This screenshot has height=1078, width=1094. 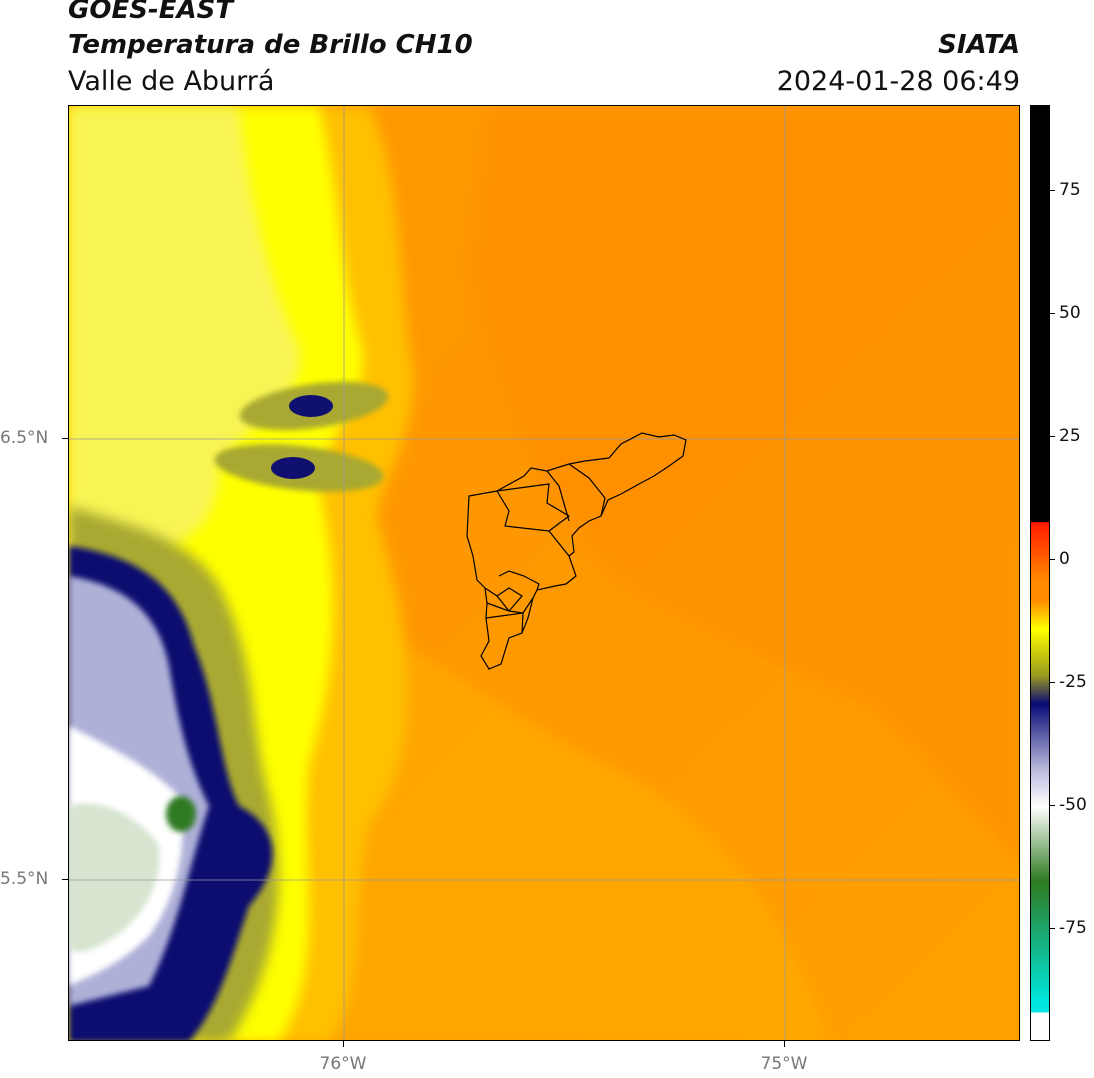 What do you see at coordinates (784, 1064) in the screenshot?
I see `lon-label-75W: 75°W` at bounding box center [784, 1064].